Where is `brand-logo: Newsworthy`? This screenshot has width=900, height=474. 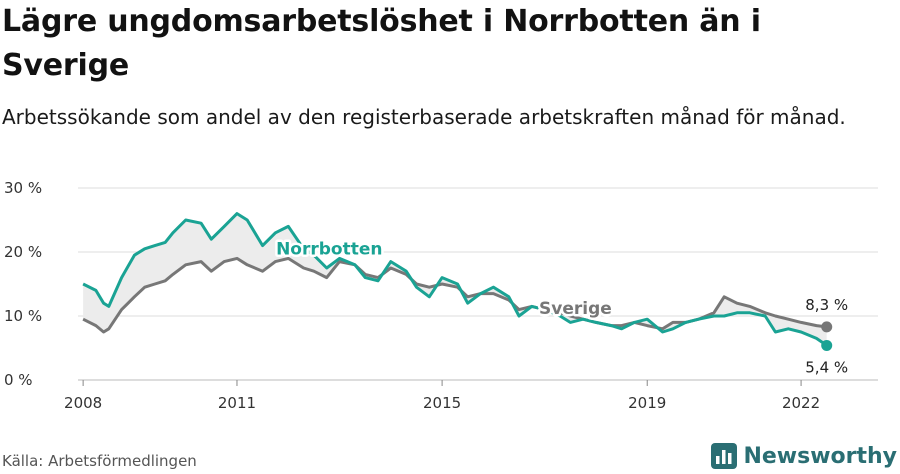
brand-logo: Newsworthy is located at coordinates (804, 456).